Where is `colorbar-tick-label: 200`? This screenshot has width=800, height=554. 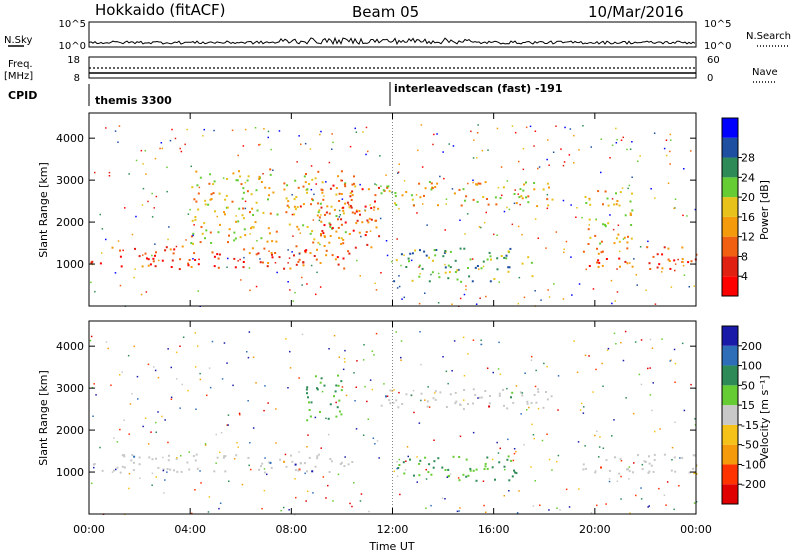
colorbar-tick-label: 200 is located at coordinates (751, 346).